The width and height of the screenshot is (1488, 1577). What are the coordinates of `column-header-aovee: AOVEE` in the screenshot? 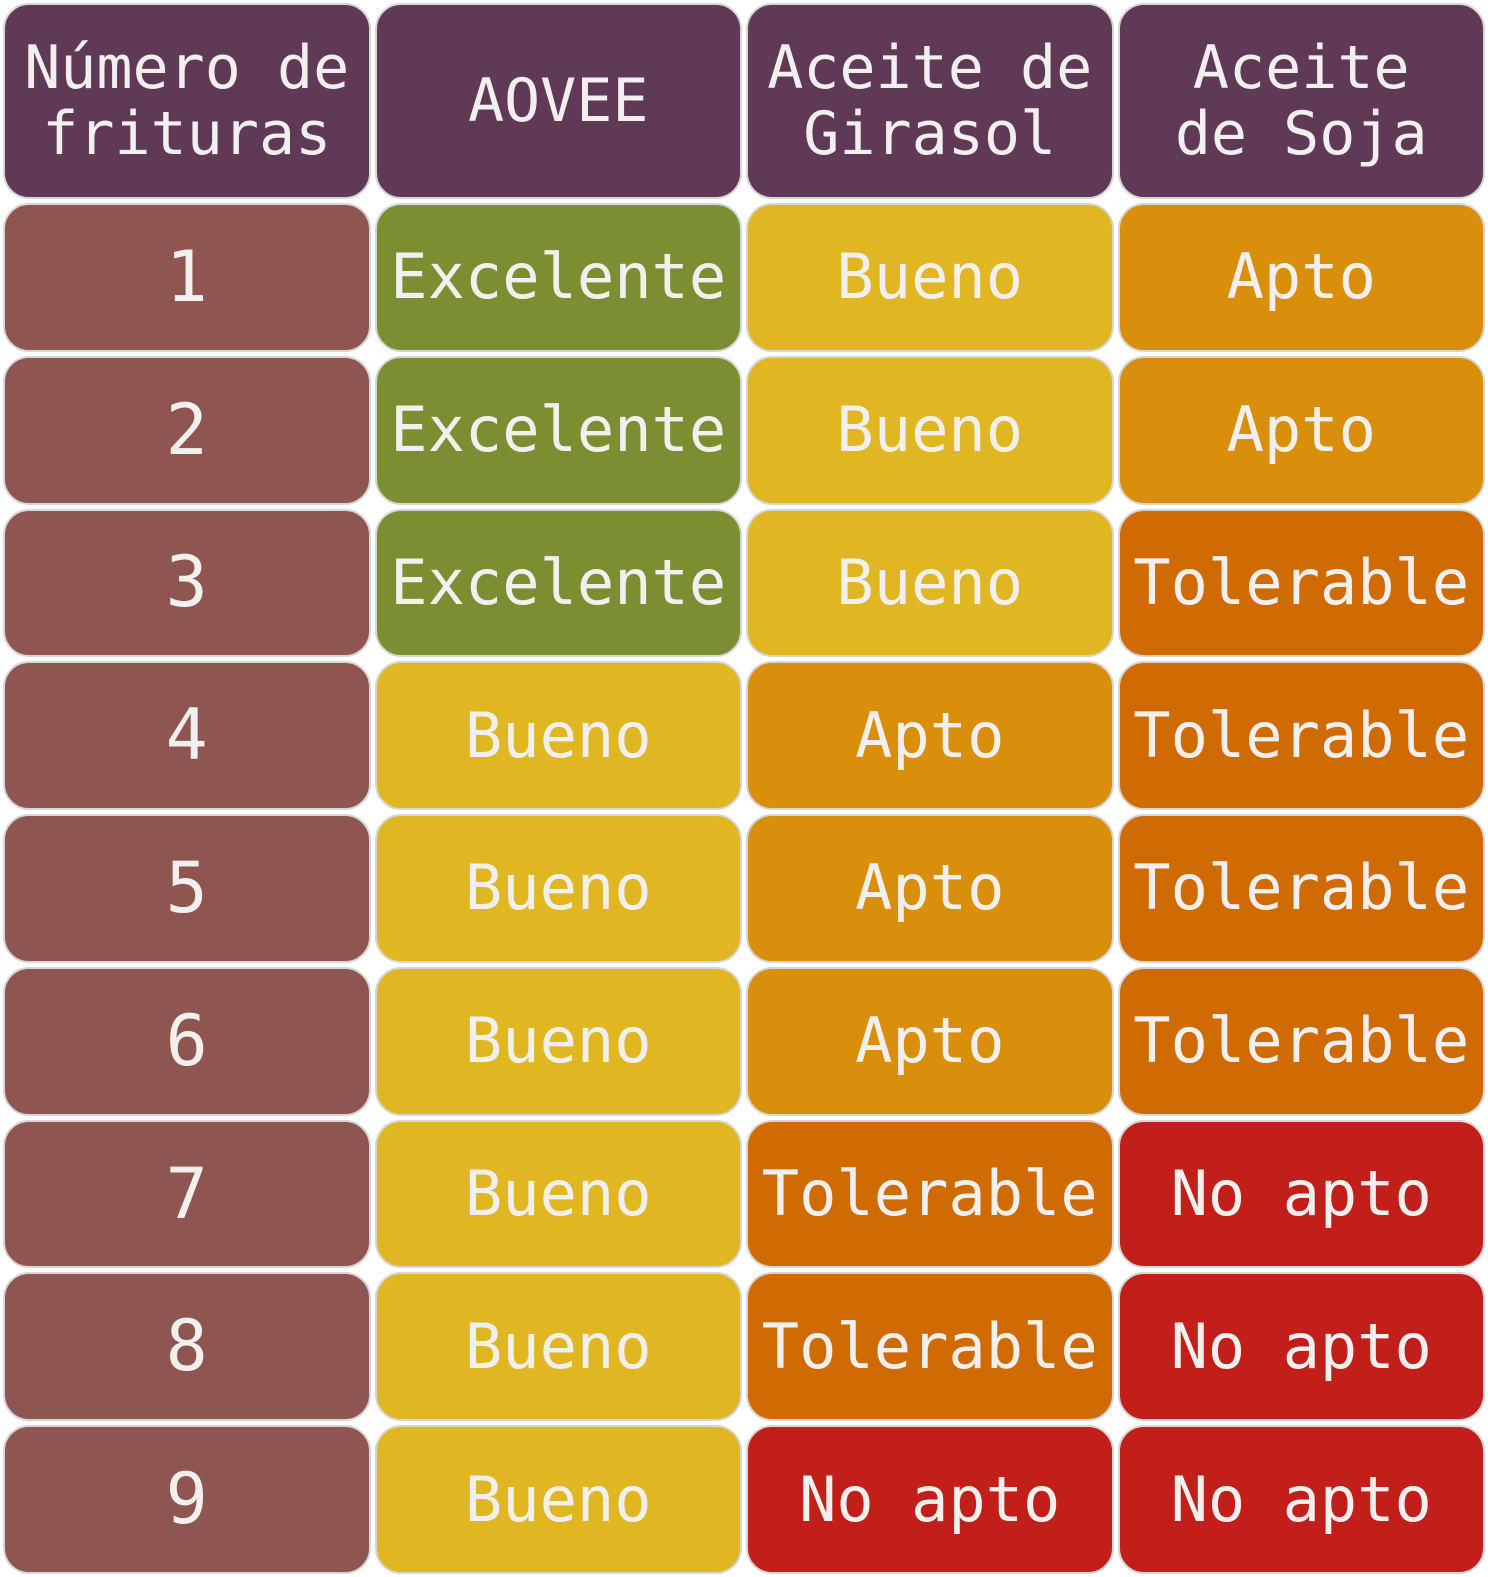 It's located at (558, 101).